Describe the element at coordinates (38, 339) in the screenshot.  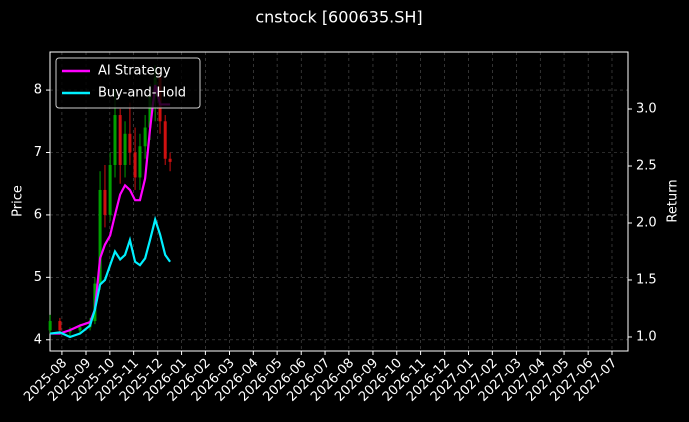
I see `y-tick-label: 4` at that location.